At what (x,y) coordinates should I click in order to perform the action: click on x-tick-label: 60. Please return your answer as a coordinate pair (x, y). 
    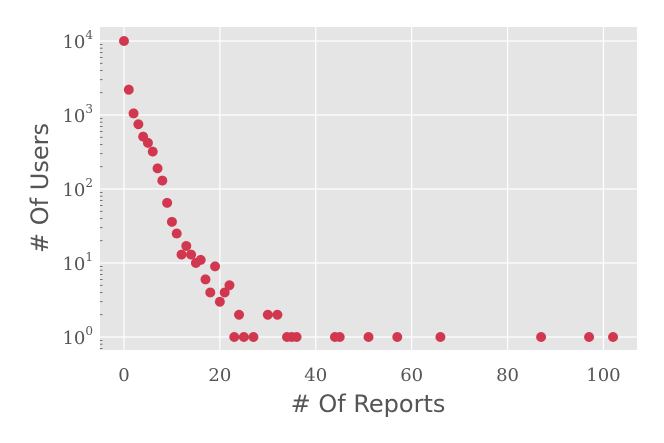
    Looking at the image, I should click on (411, 375).